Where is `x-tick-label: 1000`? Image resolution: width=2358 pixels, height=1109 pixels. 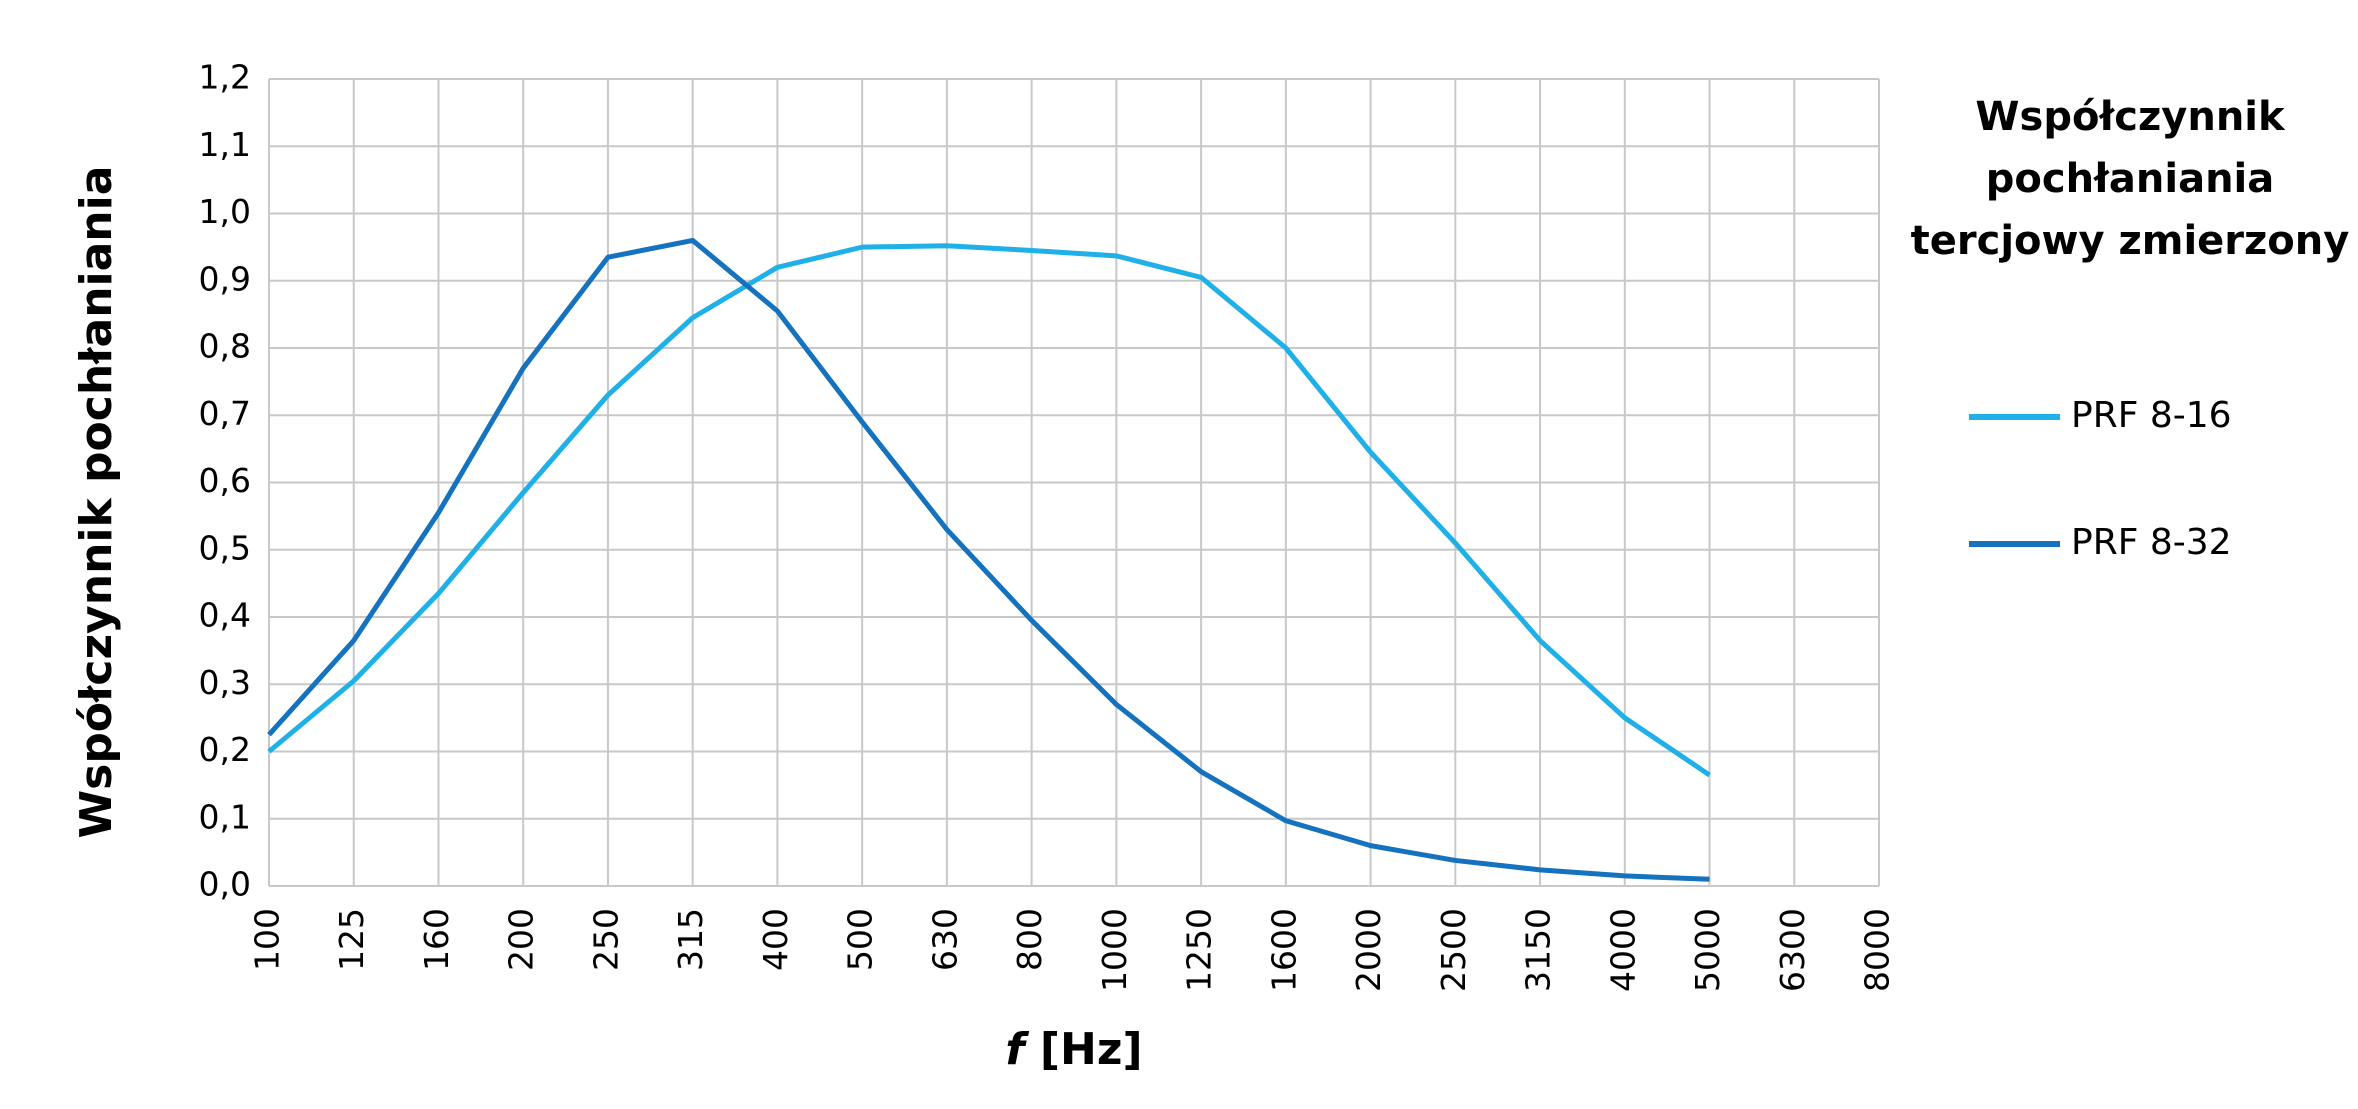
x-tick-label: 1000 is located at coordinates (1114, 950).